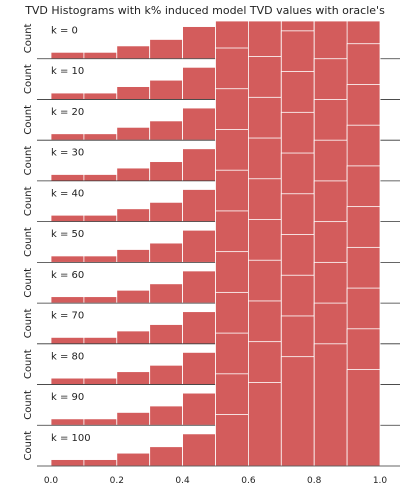 The image size is (403, 493). Describe the element at coordinates (71, 438) in the screenshot. I see `panel-k-label: k = 100` at that location.